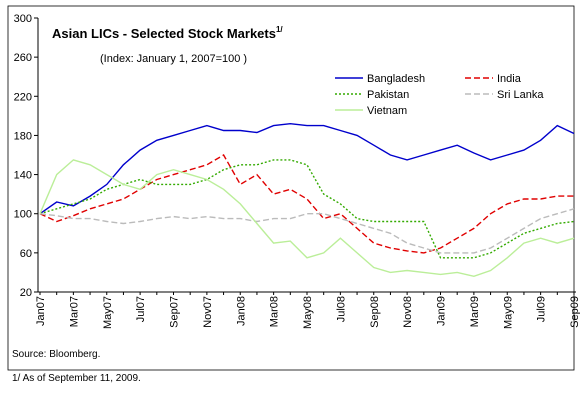 The width and height of the screenshot is (580, 401). I want to click on legend-label: Pakistan, so click(388, 95).